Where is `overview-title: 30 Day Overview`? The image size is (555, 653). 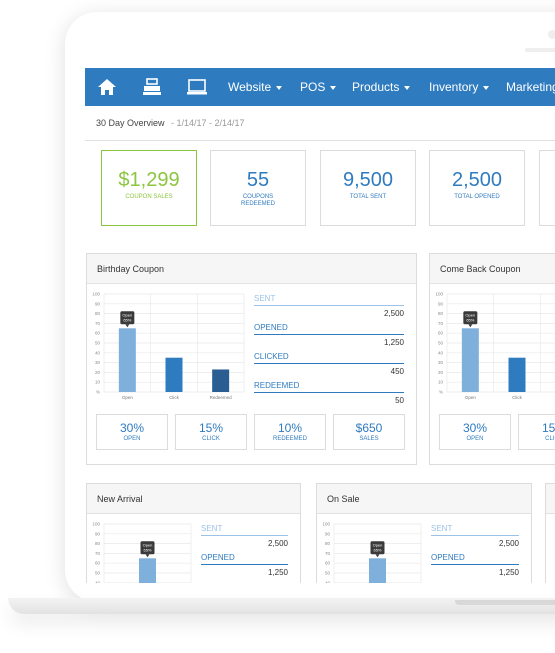 overview-title: 30 Day Overview is located at coordinates (130, 123).